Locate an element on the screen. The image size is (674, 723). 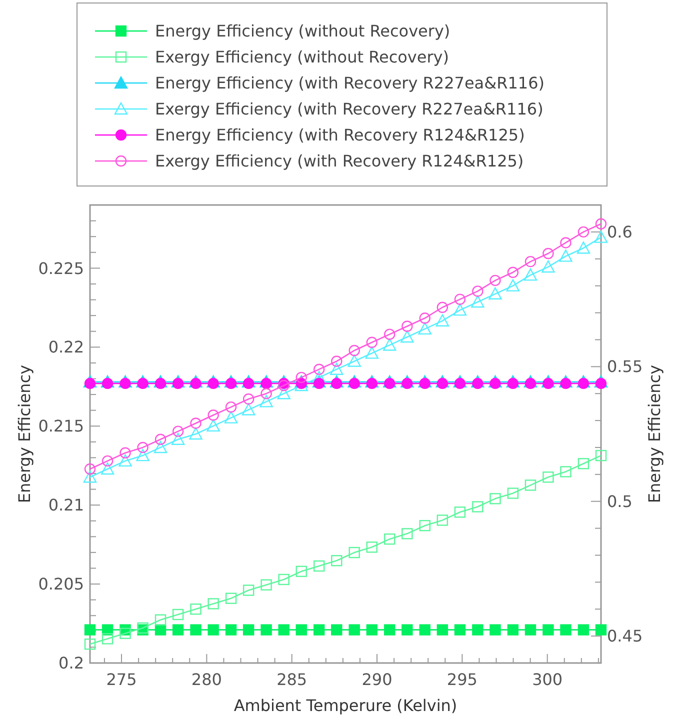
y2-tick-label: 0.45 is located at coordinates (625, 636).